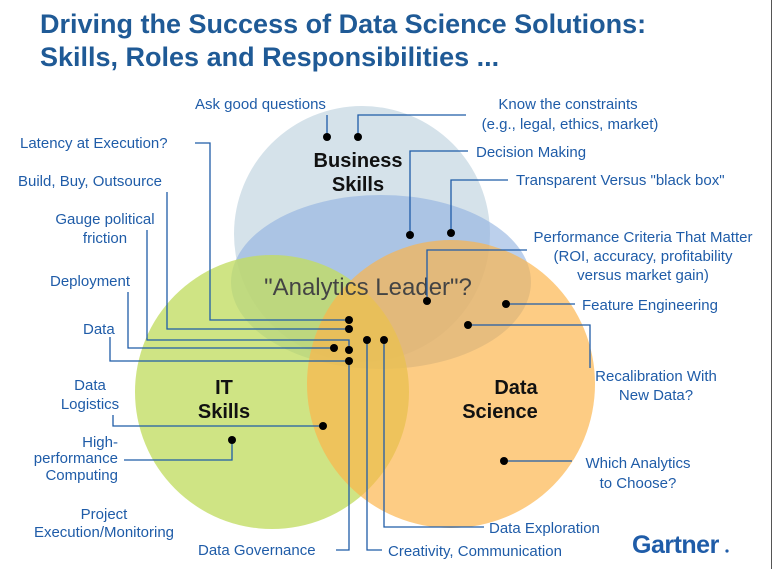 The height and width of the screenshot is (569, 772). I want to click on label-ask-good-questions: Ask good questions, so click(260, 104).